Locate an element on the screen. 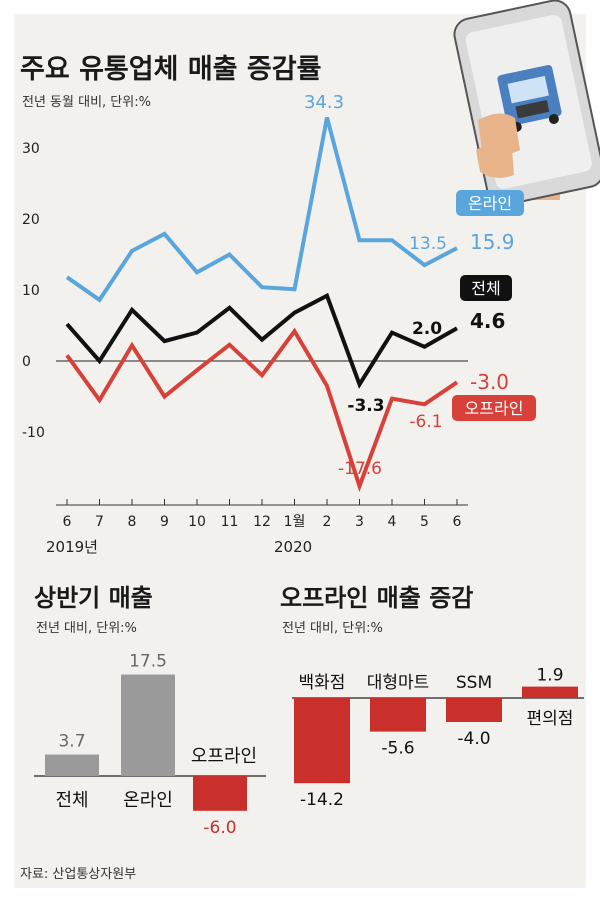  x-tick-label: 2 is located at coordinates (327, 522).